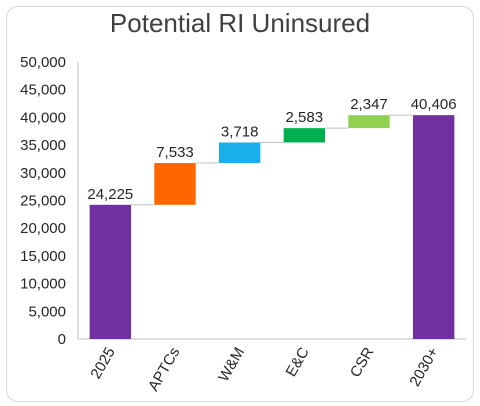 Image resolution: width=480 pixels, height=406 pixels. I want to click on data-label: 24,225, so click(110, 194).